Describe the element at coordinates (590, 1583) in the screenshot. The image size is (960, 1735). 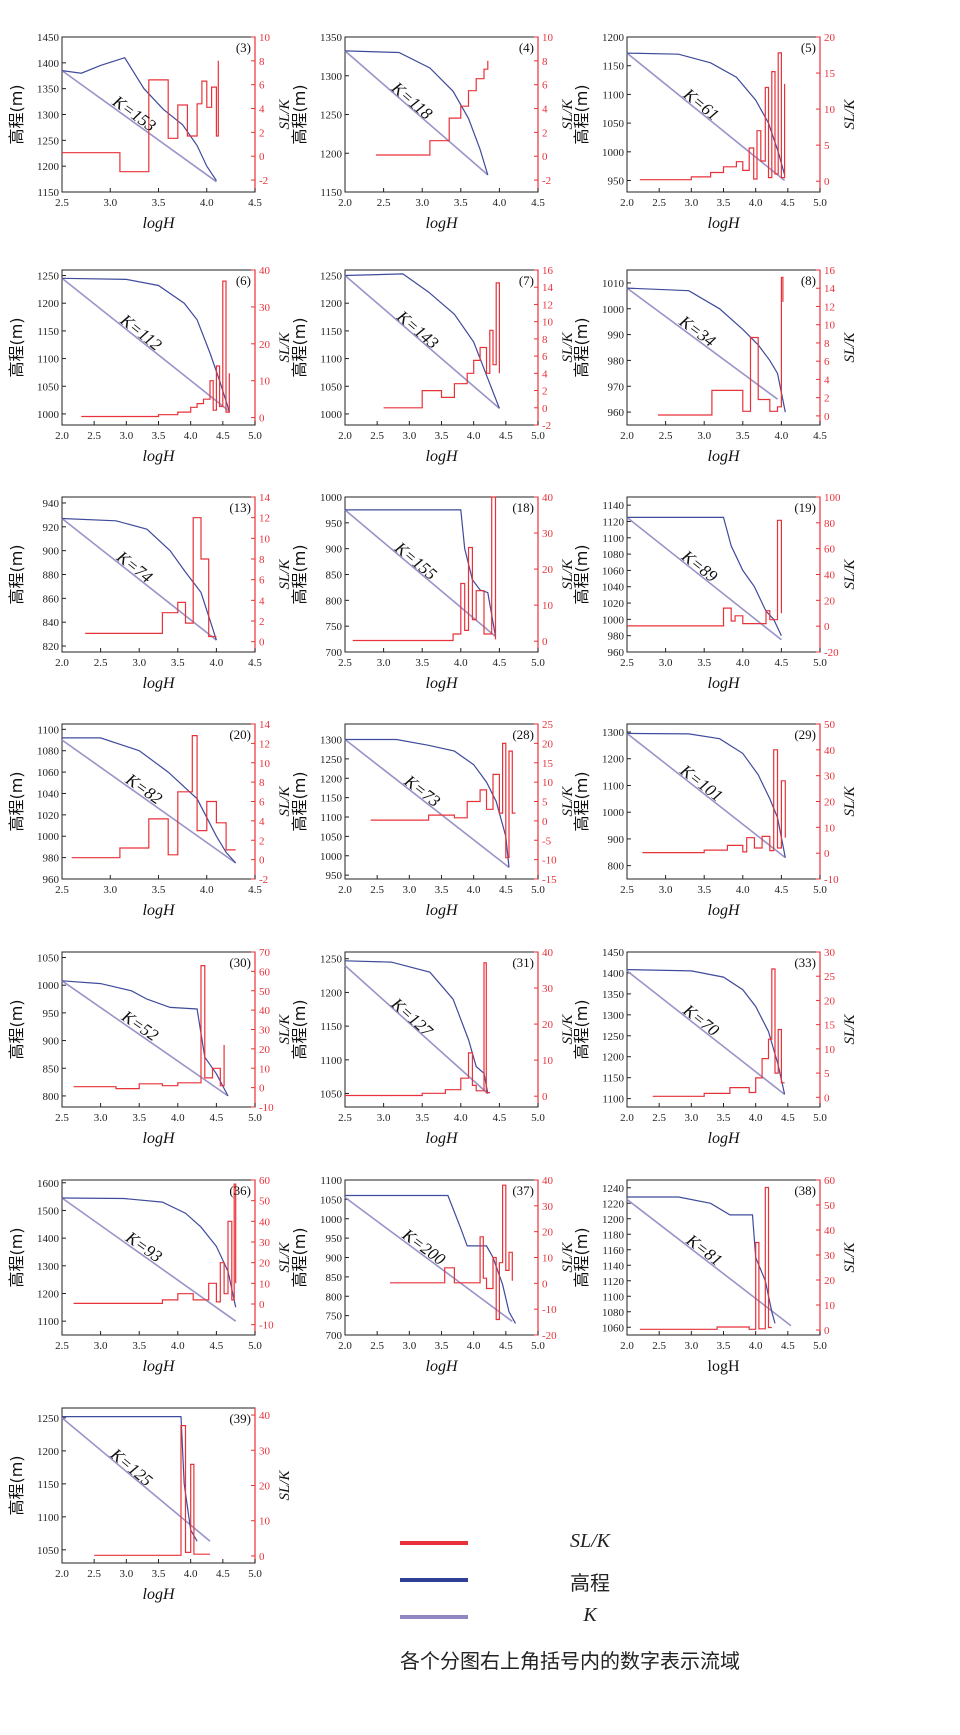
I see `legend-label-elevation: 高程` at that location.